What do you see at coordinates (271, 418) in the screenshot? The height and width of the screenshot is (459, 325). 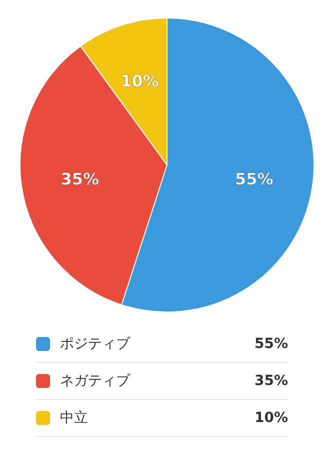 I see `text: 10%` at bounding box center [271, 418].